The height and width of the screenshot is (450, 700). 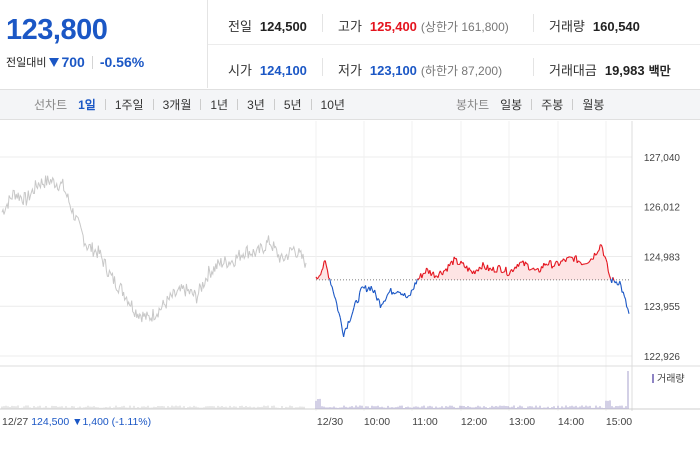 What do you see at coordinates (461, 71) in the screenshot?
I see `lower-limit: (하한가 87,200)` at bounding box center [461, 71].